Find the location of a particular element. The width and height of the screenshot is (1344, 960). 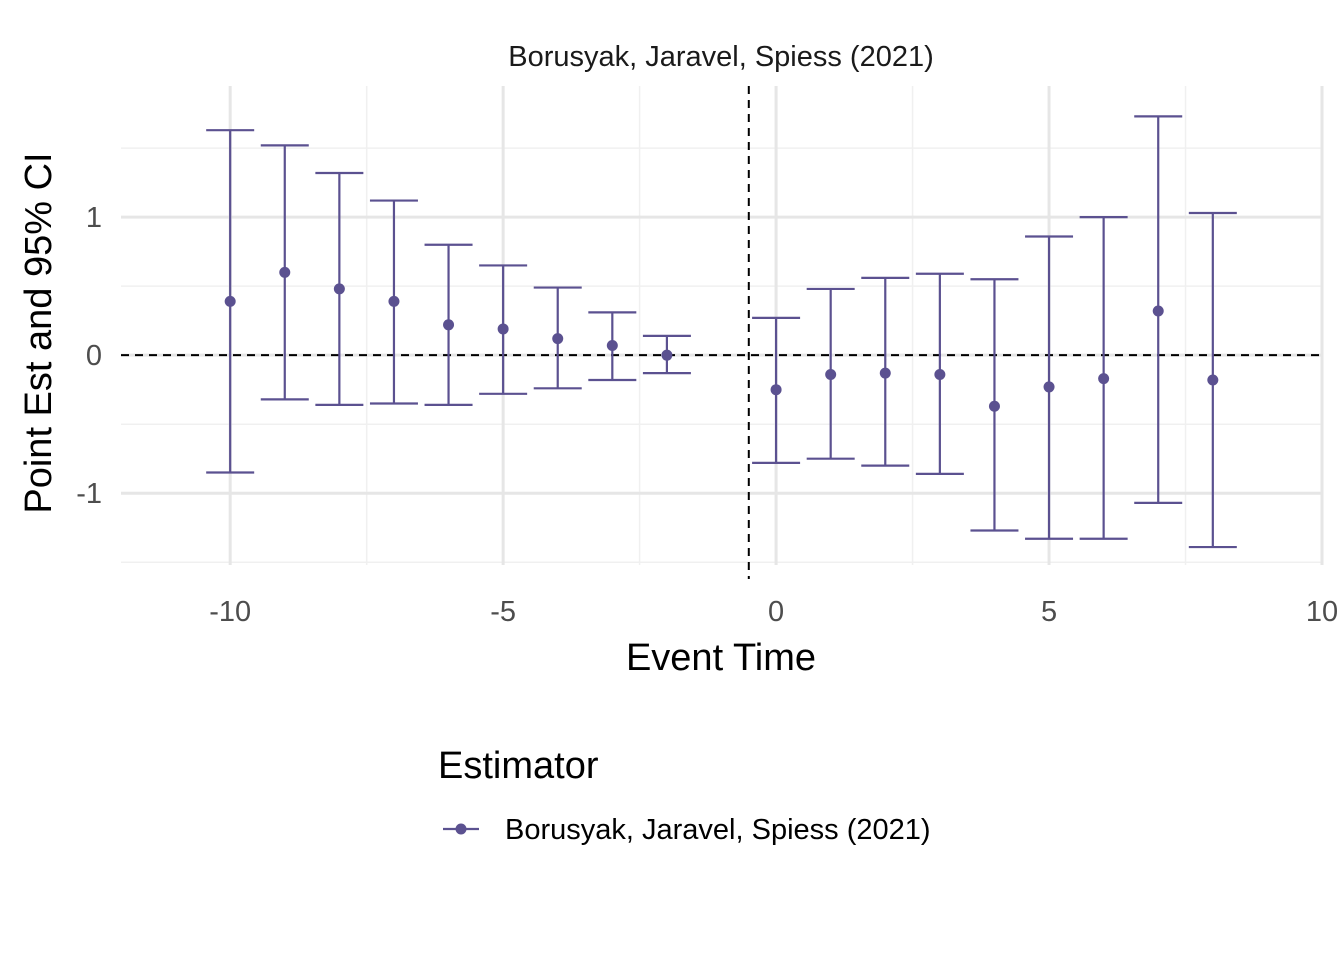

legend-label: Borusyak, Jaravel, Spiess (2021) is located at coordinates (718, 830).